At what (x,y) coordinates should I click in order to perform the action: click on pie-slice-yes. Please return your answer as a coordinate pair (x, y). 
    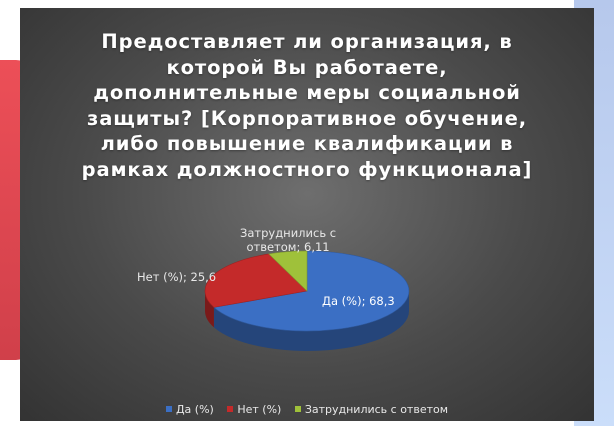
    Looking at the image, I should click on (311, 291).